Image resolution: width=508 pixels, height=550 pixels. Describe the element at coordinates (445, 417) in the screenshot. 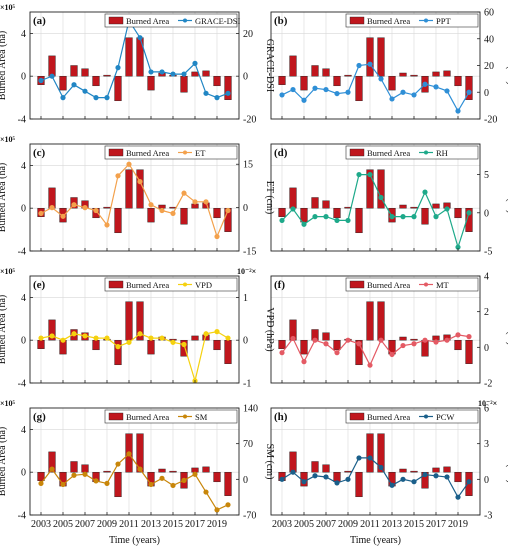

I see `legend-label-line: PCW` at that location.